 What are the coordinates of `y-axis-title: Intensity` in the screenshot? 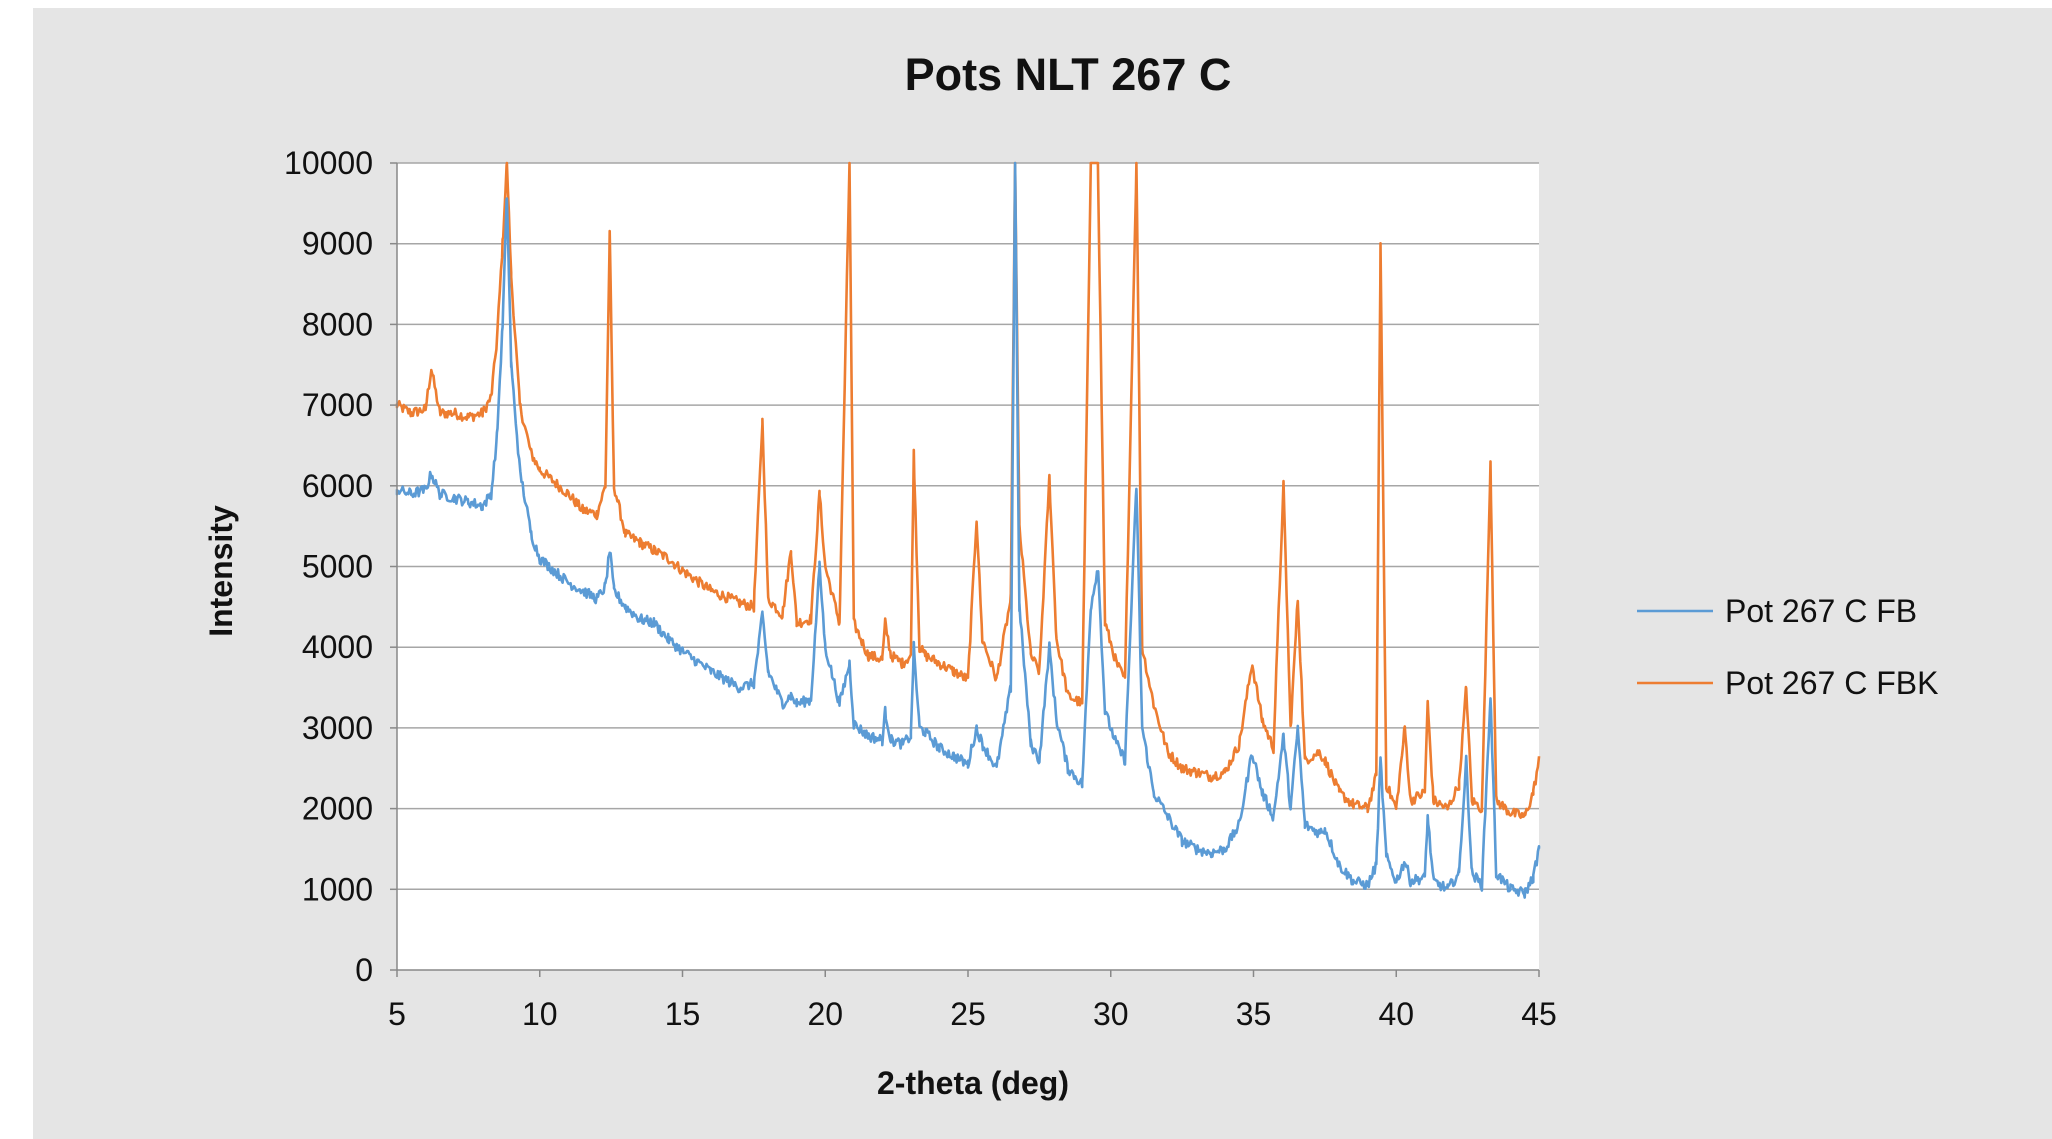 It's located at (221, 571).